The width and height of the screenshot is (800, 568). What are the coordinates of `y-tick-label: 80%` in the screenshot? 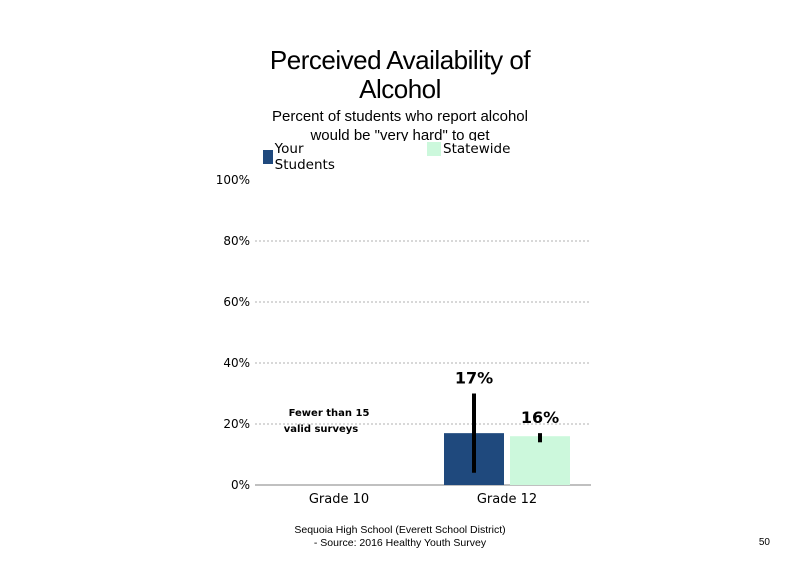 It's located at (236, 241).